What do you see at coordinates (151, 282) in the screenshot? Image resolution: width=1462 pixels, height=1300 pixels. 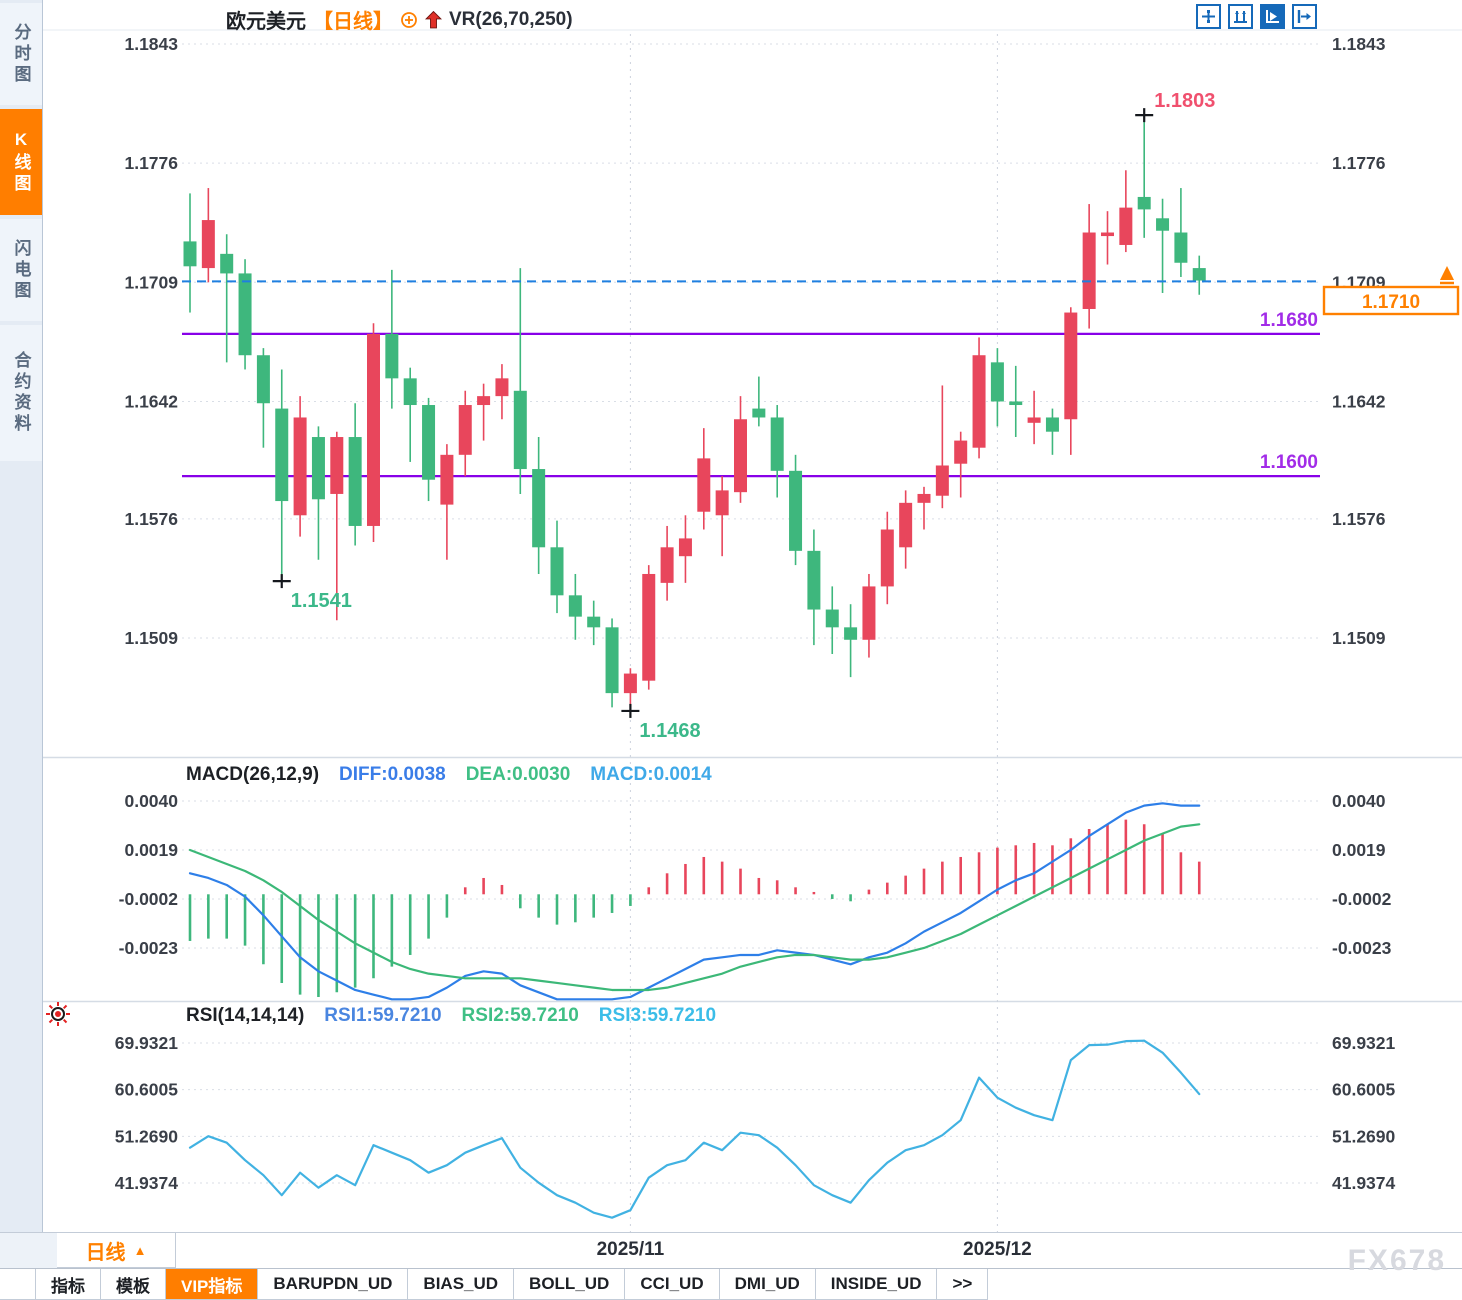 I see `axis-tick-label: 1.1709` at bounding box center [151, 282].